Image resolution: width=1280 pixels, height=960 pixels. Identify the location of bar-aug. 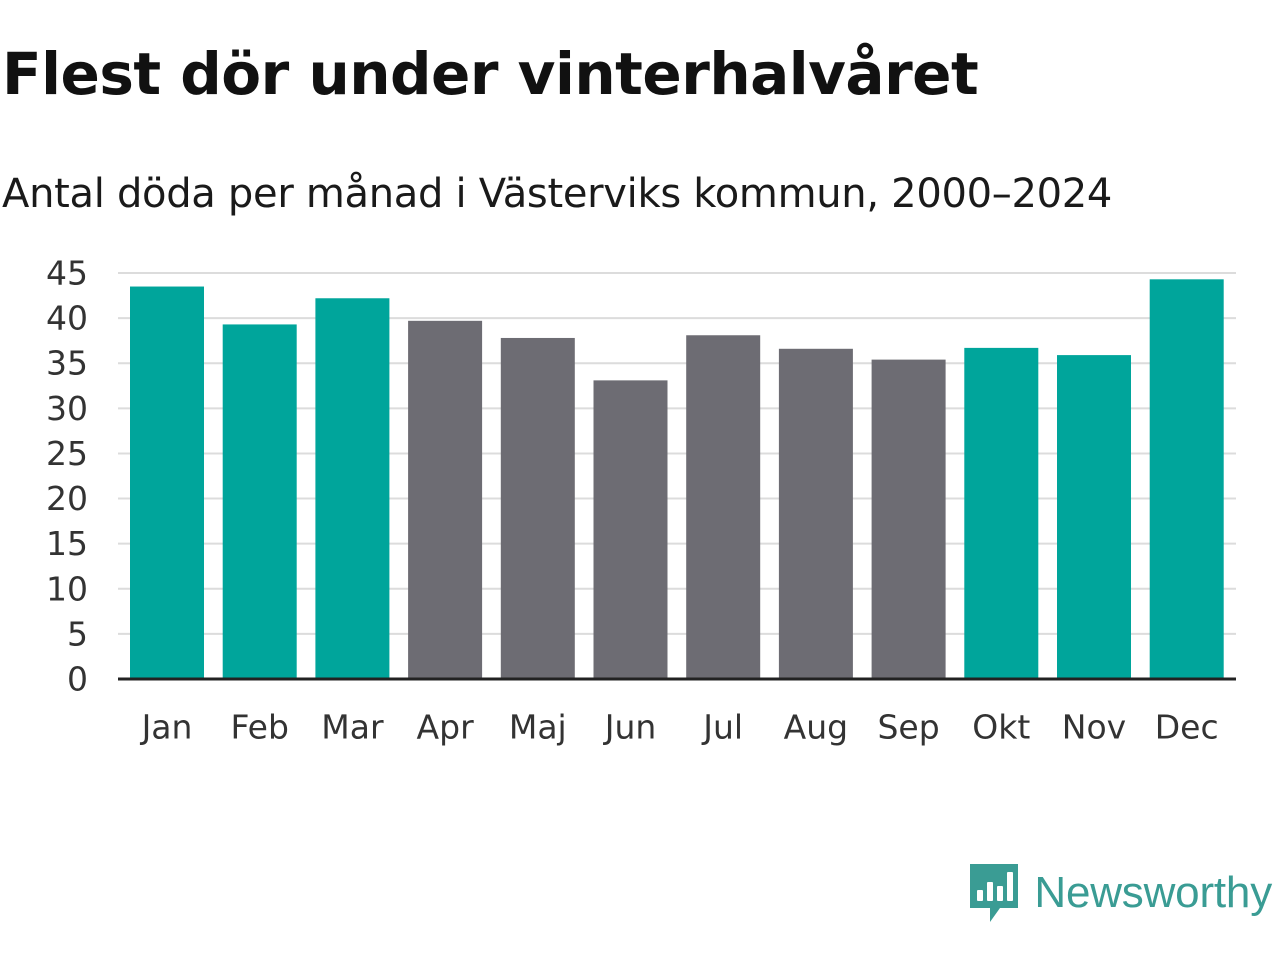
(815, 513).